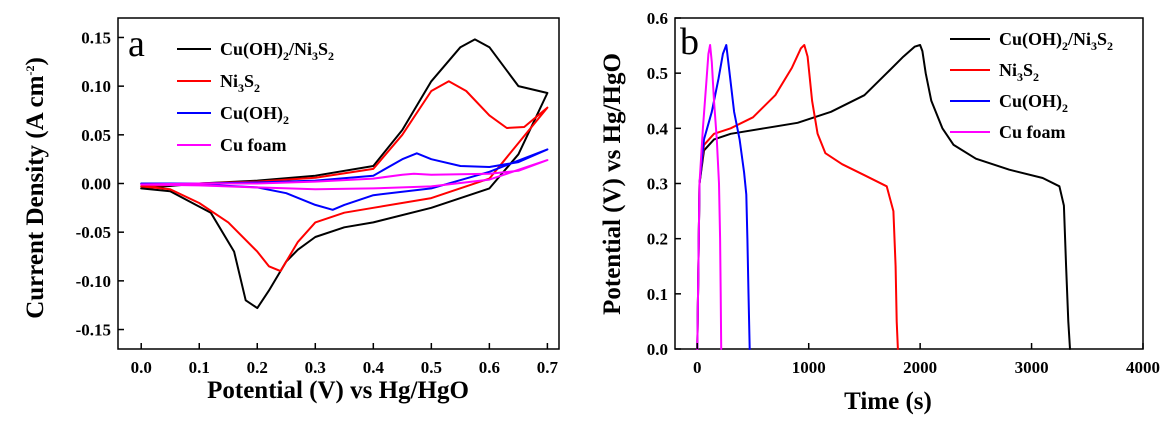 The height and width of the screenshot is (423, 1172). I want to click on panel-b-series-cu-foam, so click(709, 197).